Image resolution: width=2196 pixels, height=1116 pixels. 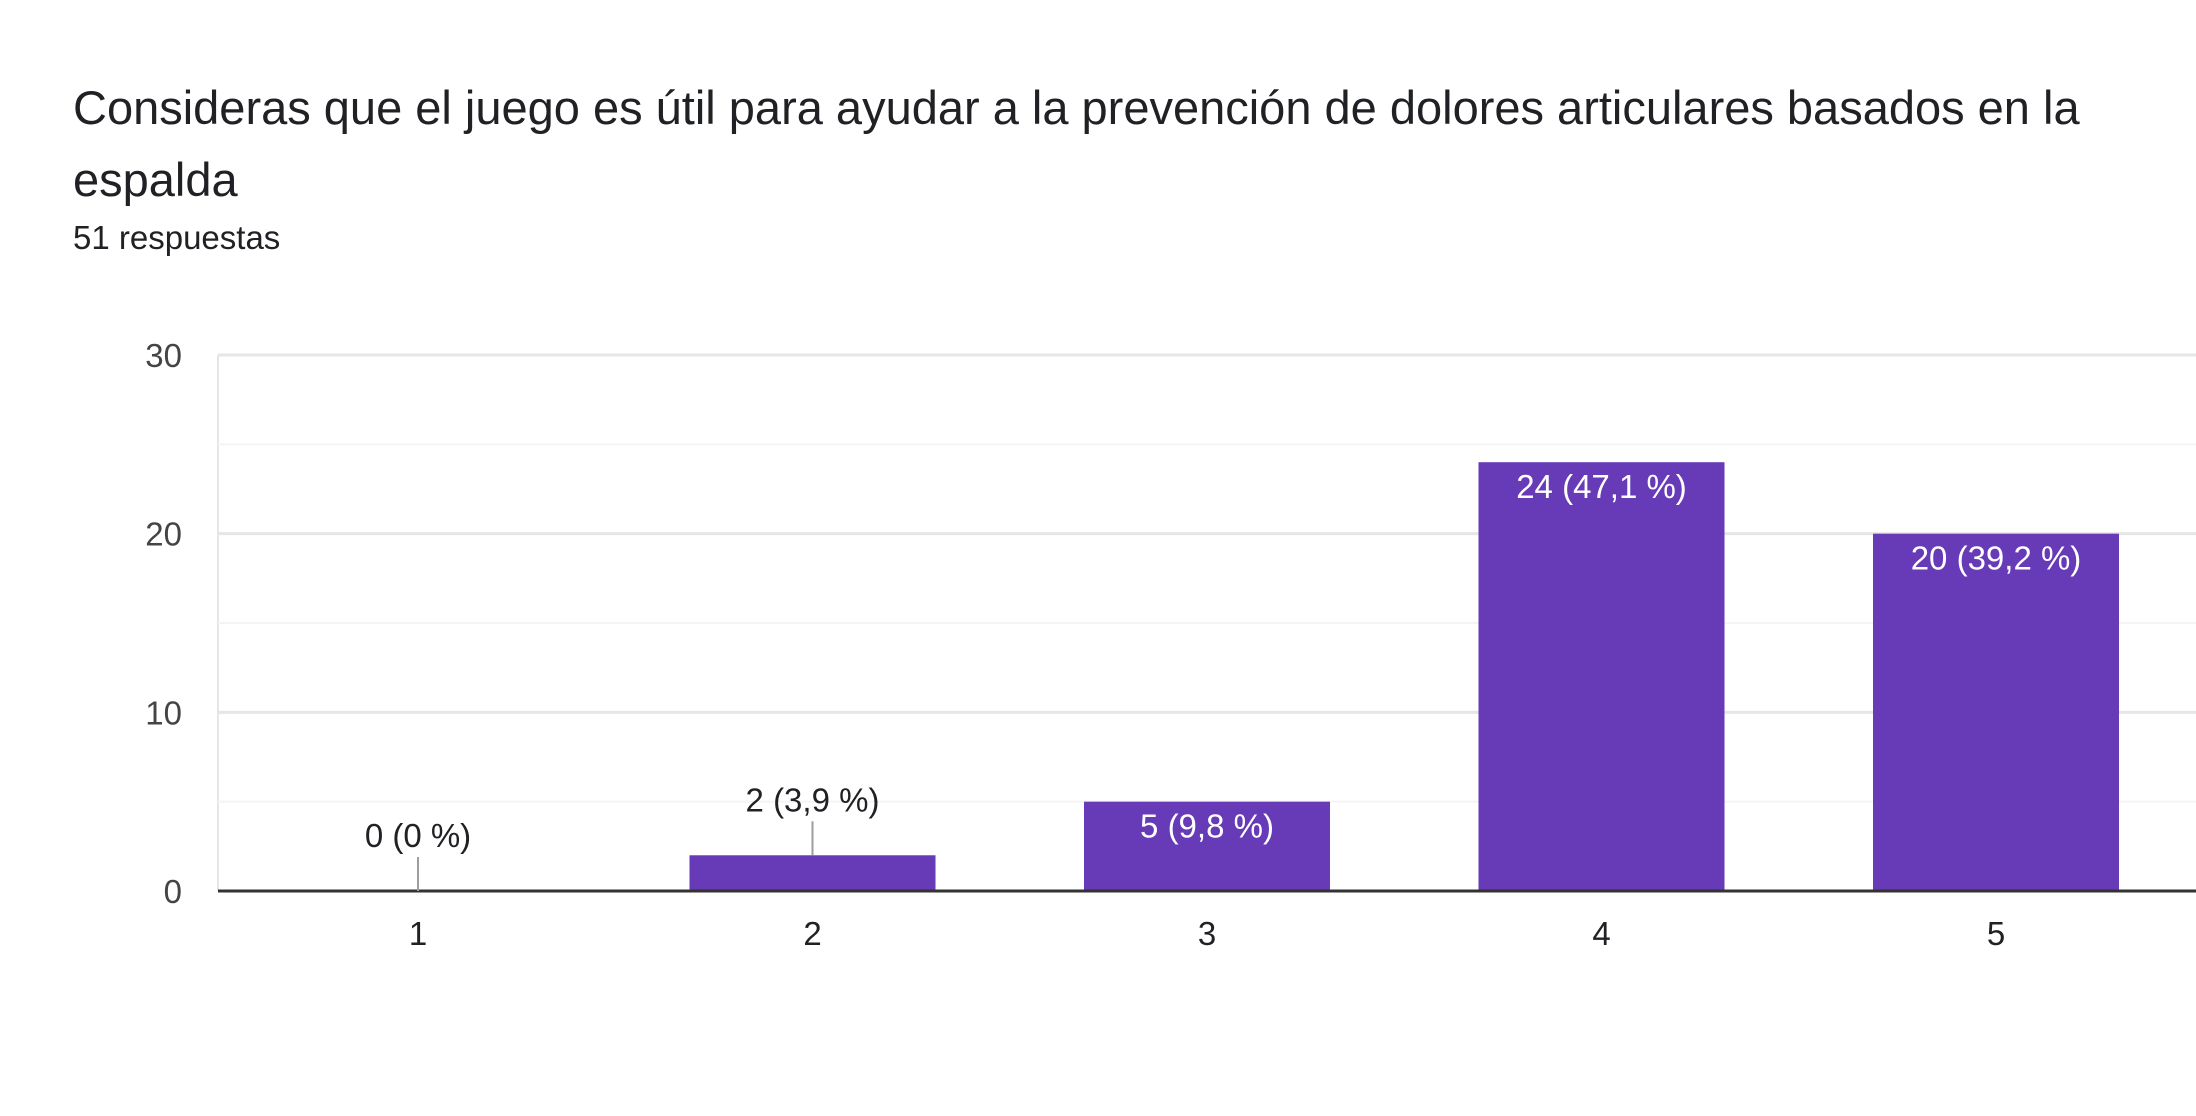 What do you see at coordinates (1207, 826) in the screenshot?
I see `data-label: 5 (9,8 %)` at bounding box center [1207, 826].